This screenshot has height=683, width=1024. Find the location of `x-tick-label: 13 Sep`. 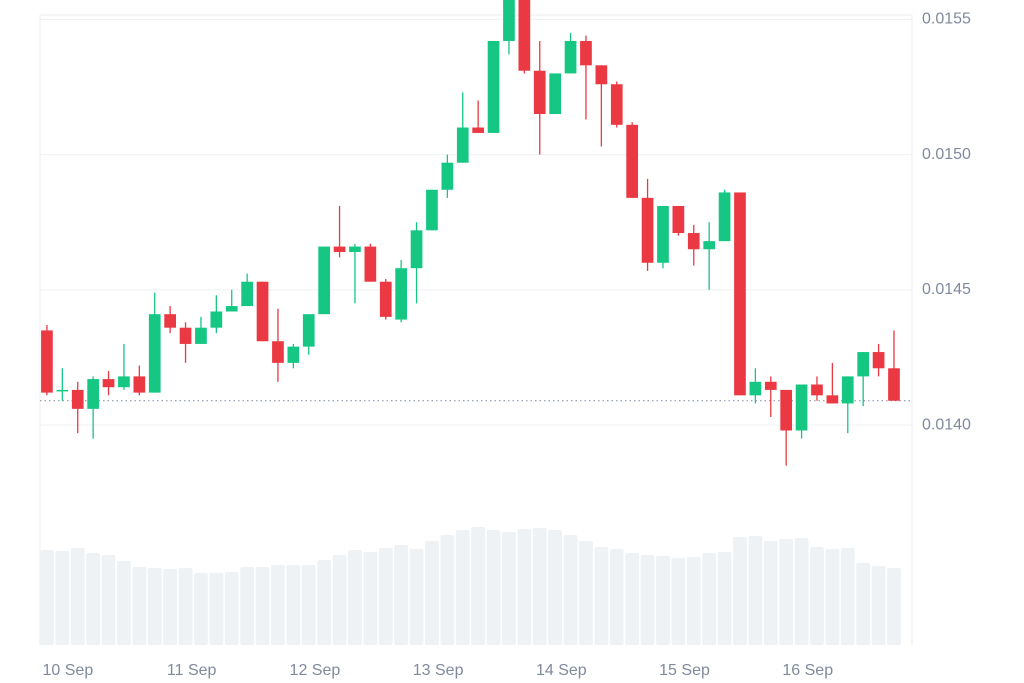

x-tick-label: 13 Sep is located at coordinates (438, 670).